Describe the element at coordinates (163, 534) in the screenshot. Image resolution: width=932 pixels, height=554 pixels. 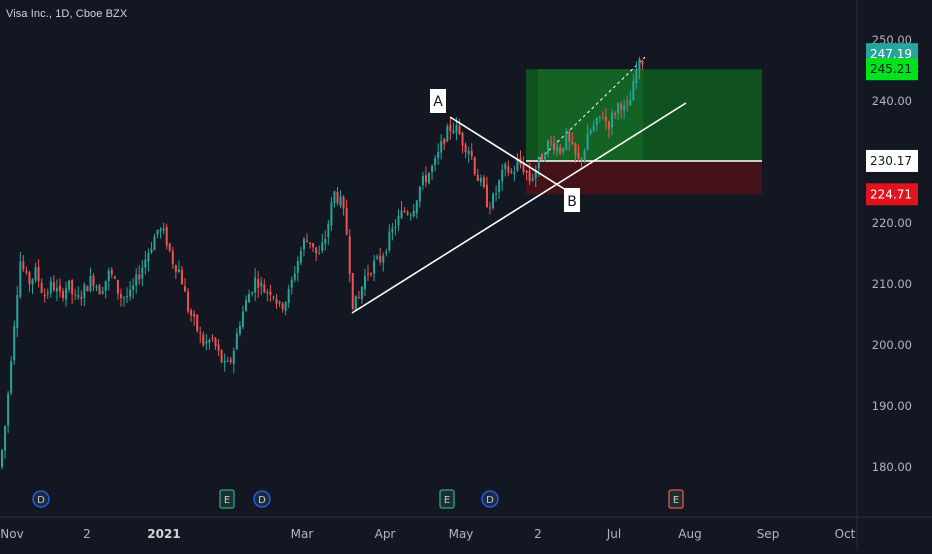
I see `x-tick-label: 2021` at that location.